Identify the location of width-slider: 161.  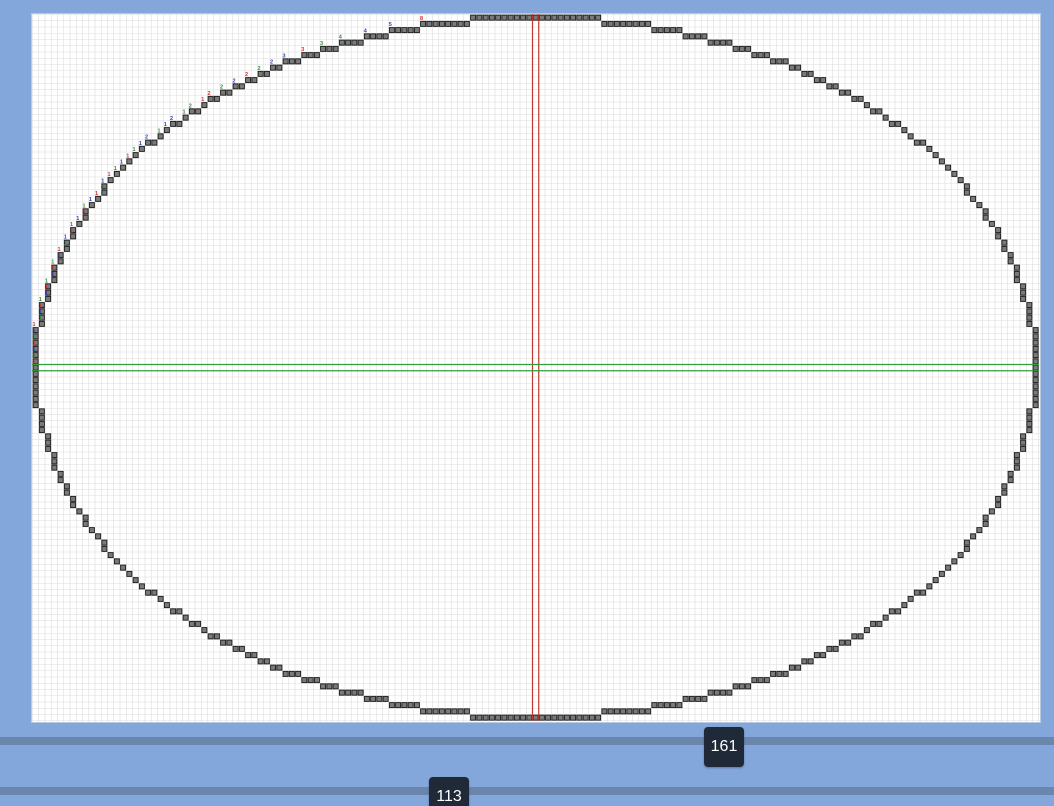
(527, 747).